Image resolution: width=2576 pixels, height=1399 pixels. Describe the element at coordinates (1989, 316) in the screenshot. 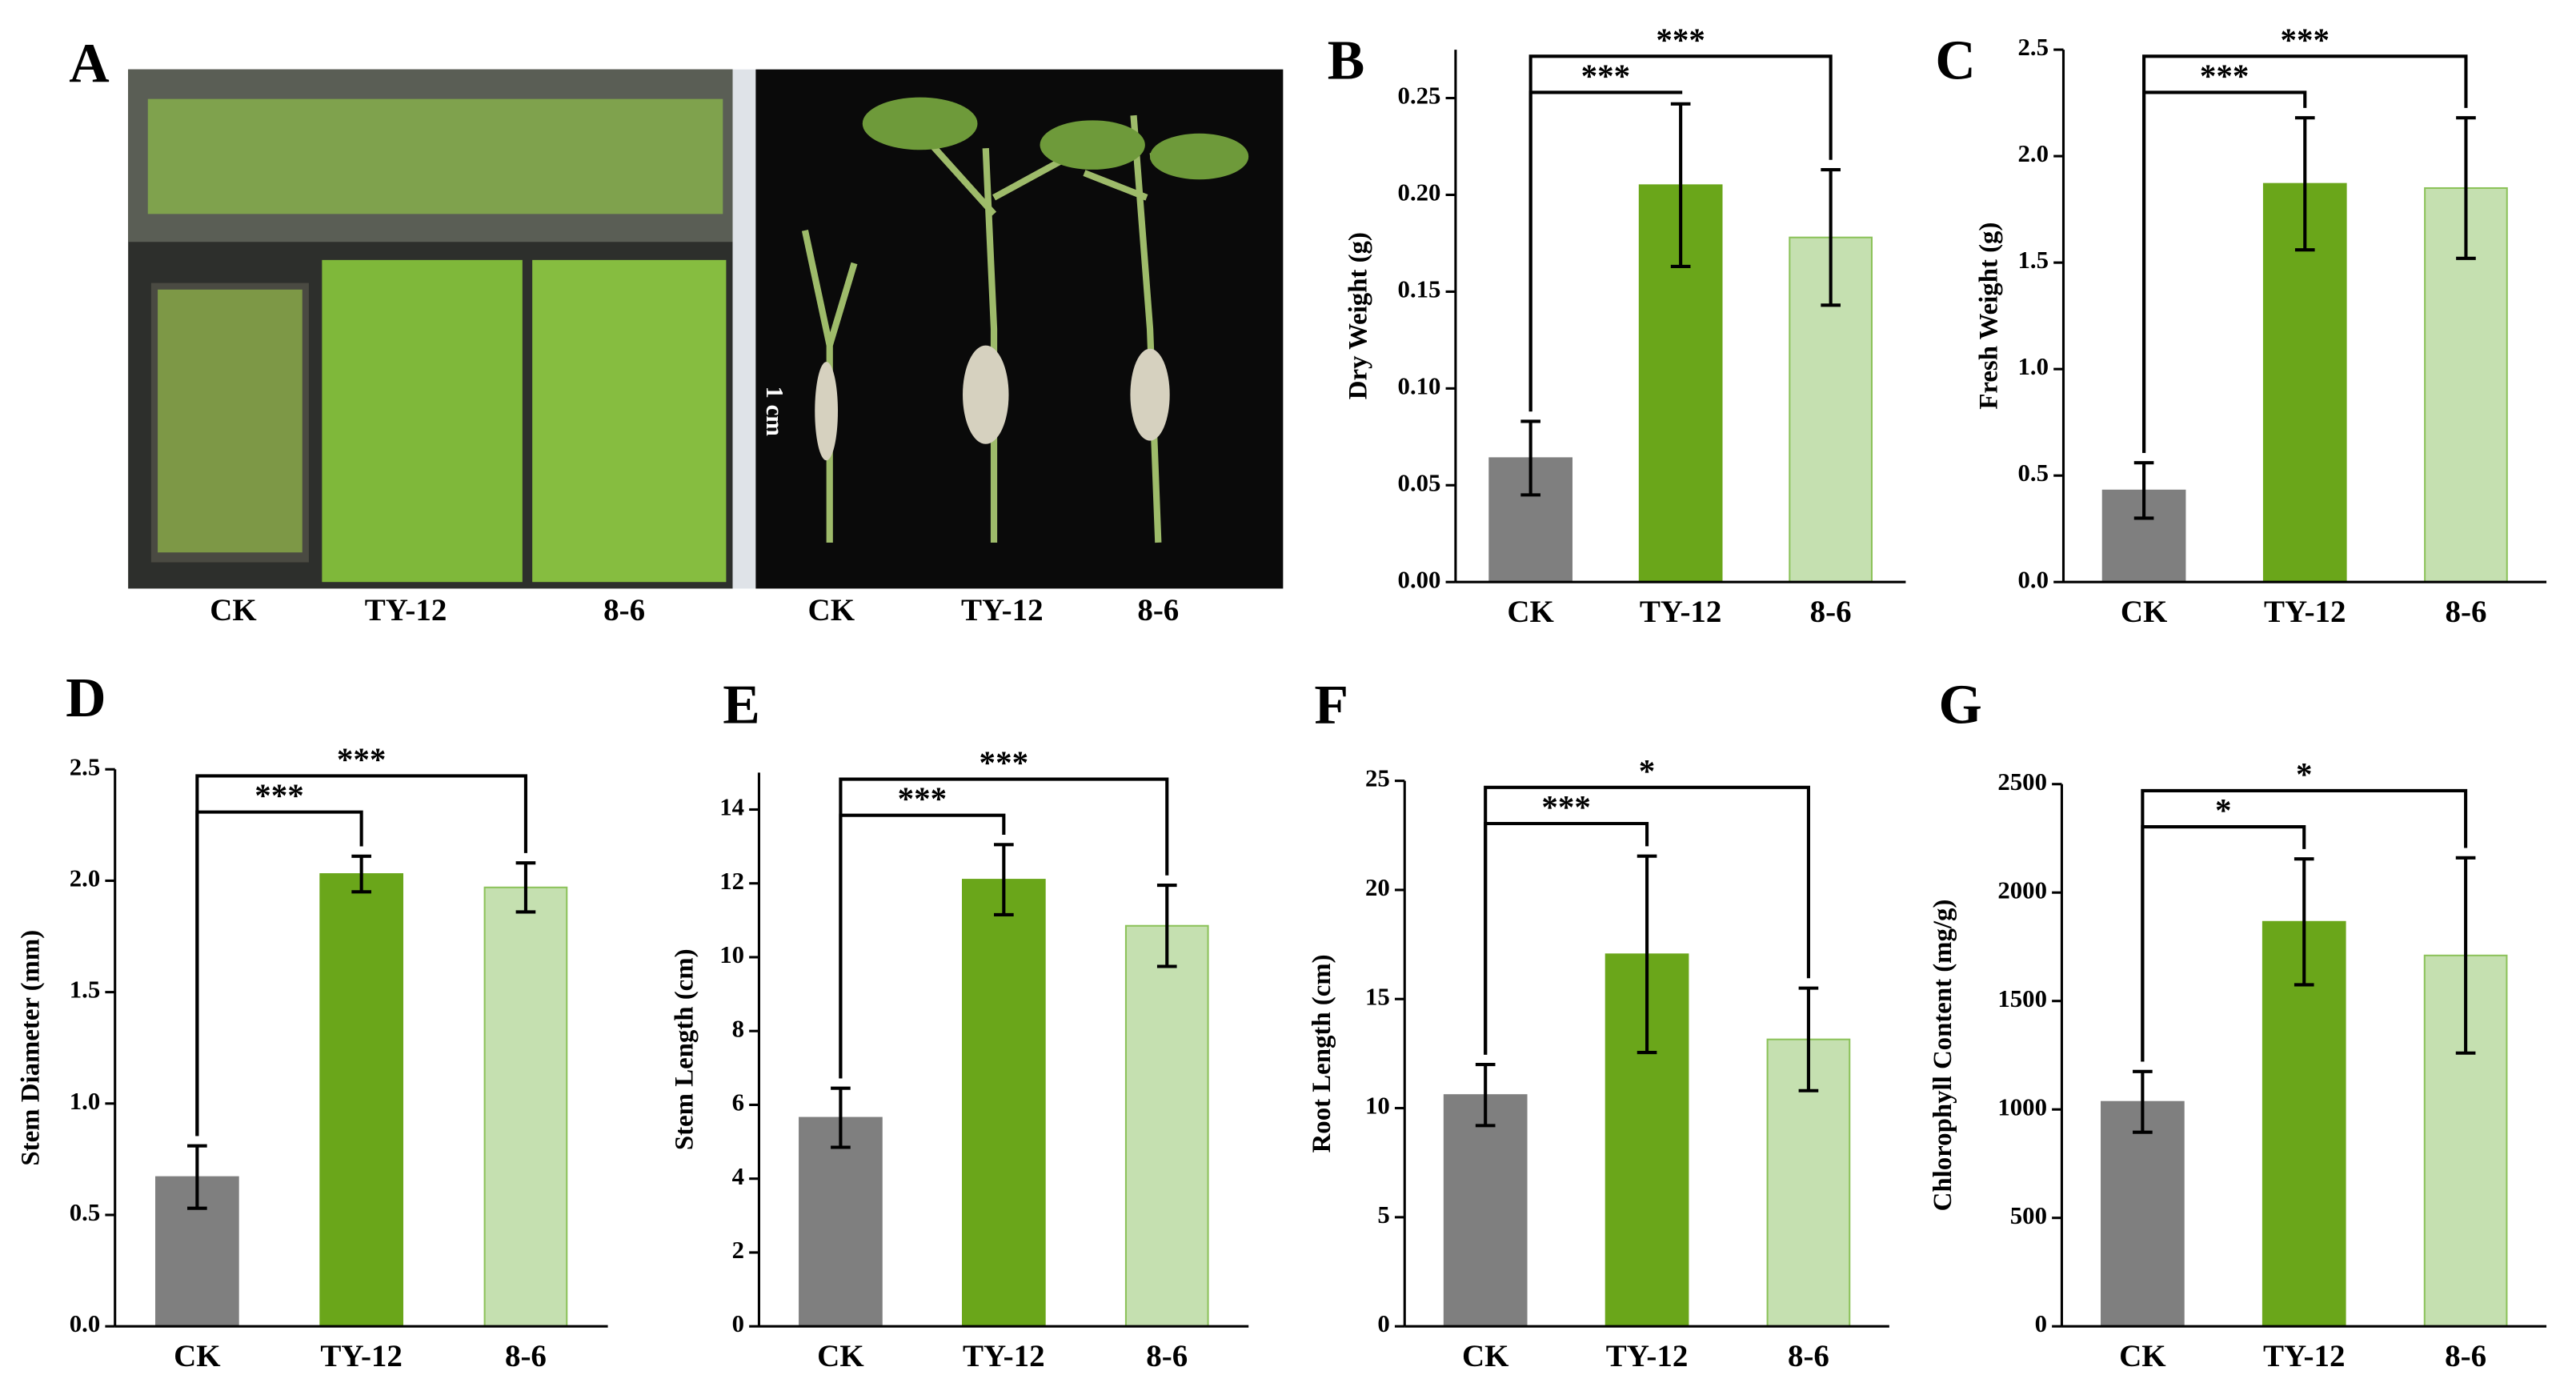

I see `y-axis-label: Fresh Weight (g)` at that location.